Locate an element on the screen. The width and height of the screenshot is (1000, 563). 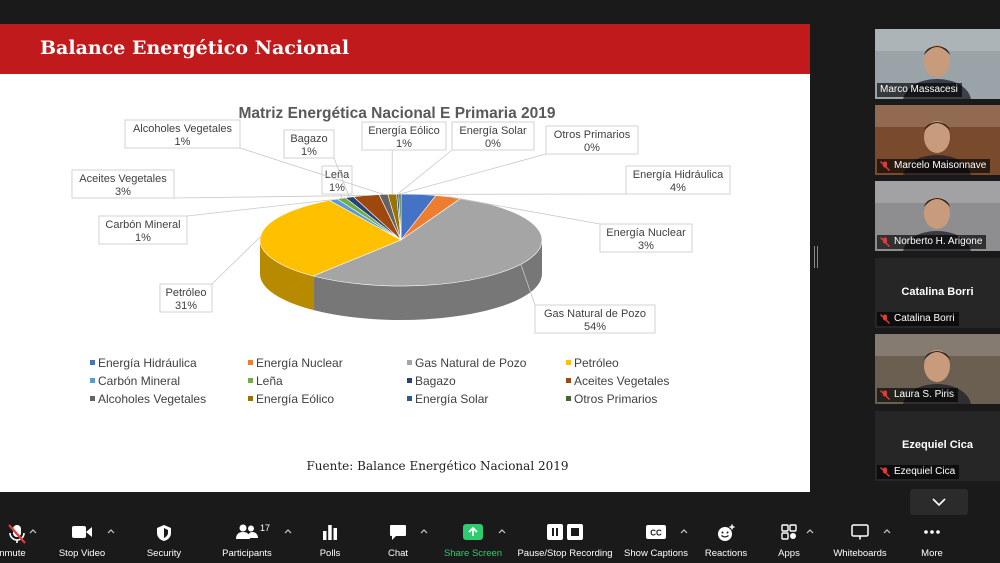
participant-tile: Marcelo Maisonnave is located at coordinates (937, 140).